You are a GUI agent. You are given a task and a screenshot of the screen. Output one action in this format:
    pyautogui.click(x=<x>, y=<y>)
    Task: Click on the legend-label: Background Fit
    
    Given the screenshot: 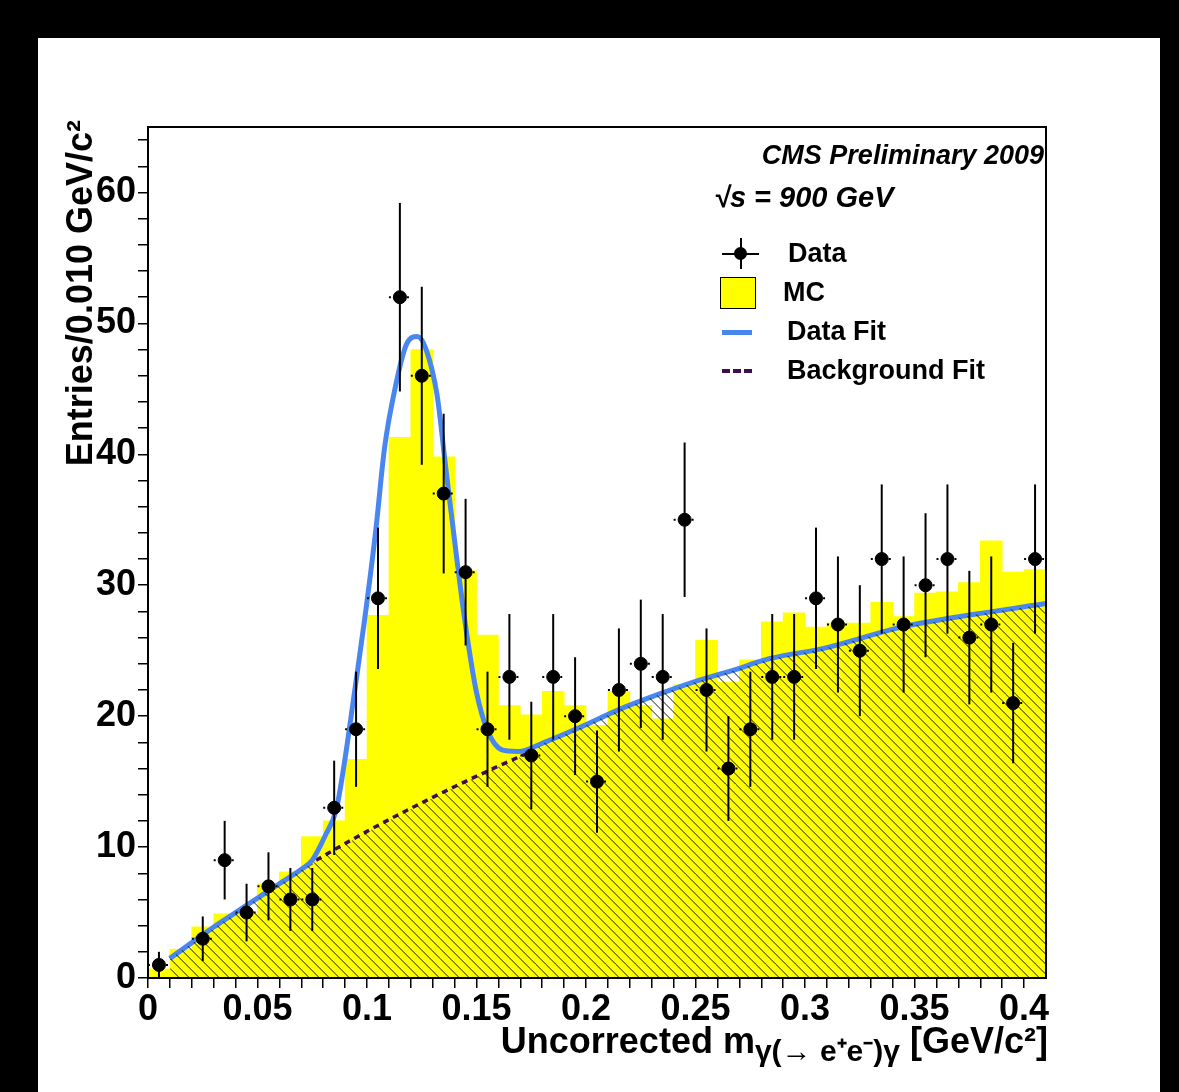 What is the action you would take?
    pyautogui.click(x=886, y=370)
    